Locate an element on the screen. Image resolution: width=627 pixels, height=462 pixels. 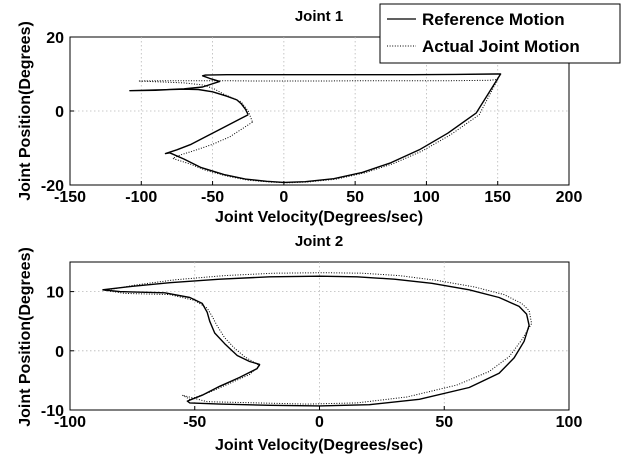
chart-1-xtick-label: 150 is located at coordinates (497, 197).